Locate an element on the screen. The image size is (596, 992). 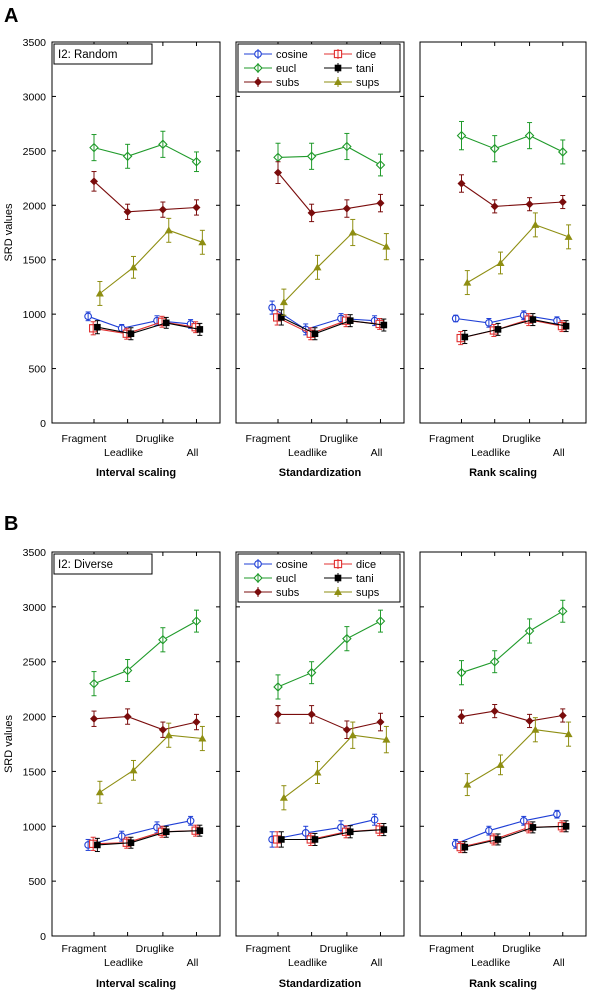
legend-label: cosine is located at coordinates (292, 55).